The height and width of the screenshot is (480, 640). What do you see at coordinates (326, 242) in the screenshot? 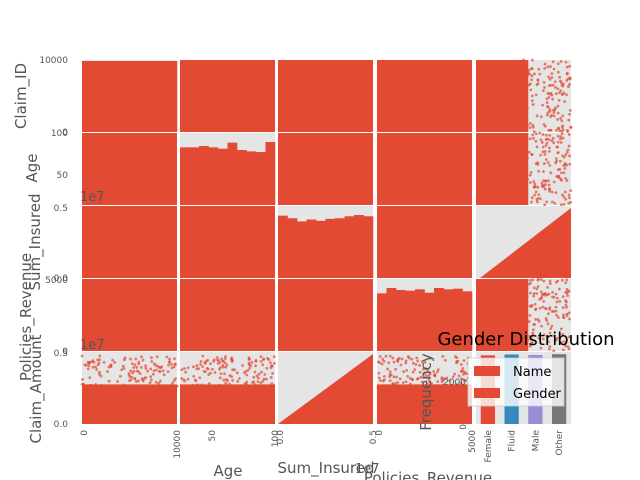
I see `panel-sum_insured-vs-sum_insured` at bounding box center [326, 242].